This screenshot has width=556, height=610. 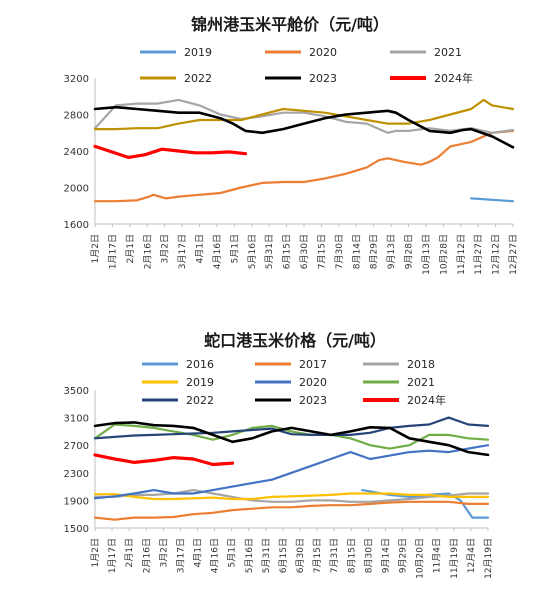 I want to click on chart-title: 锦州港玉米平舱价（元/吨）, so click(x=290, y=24).